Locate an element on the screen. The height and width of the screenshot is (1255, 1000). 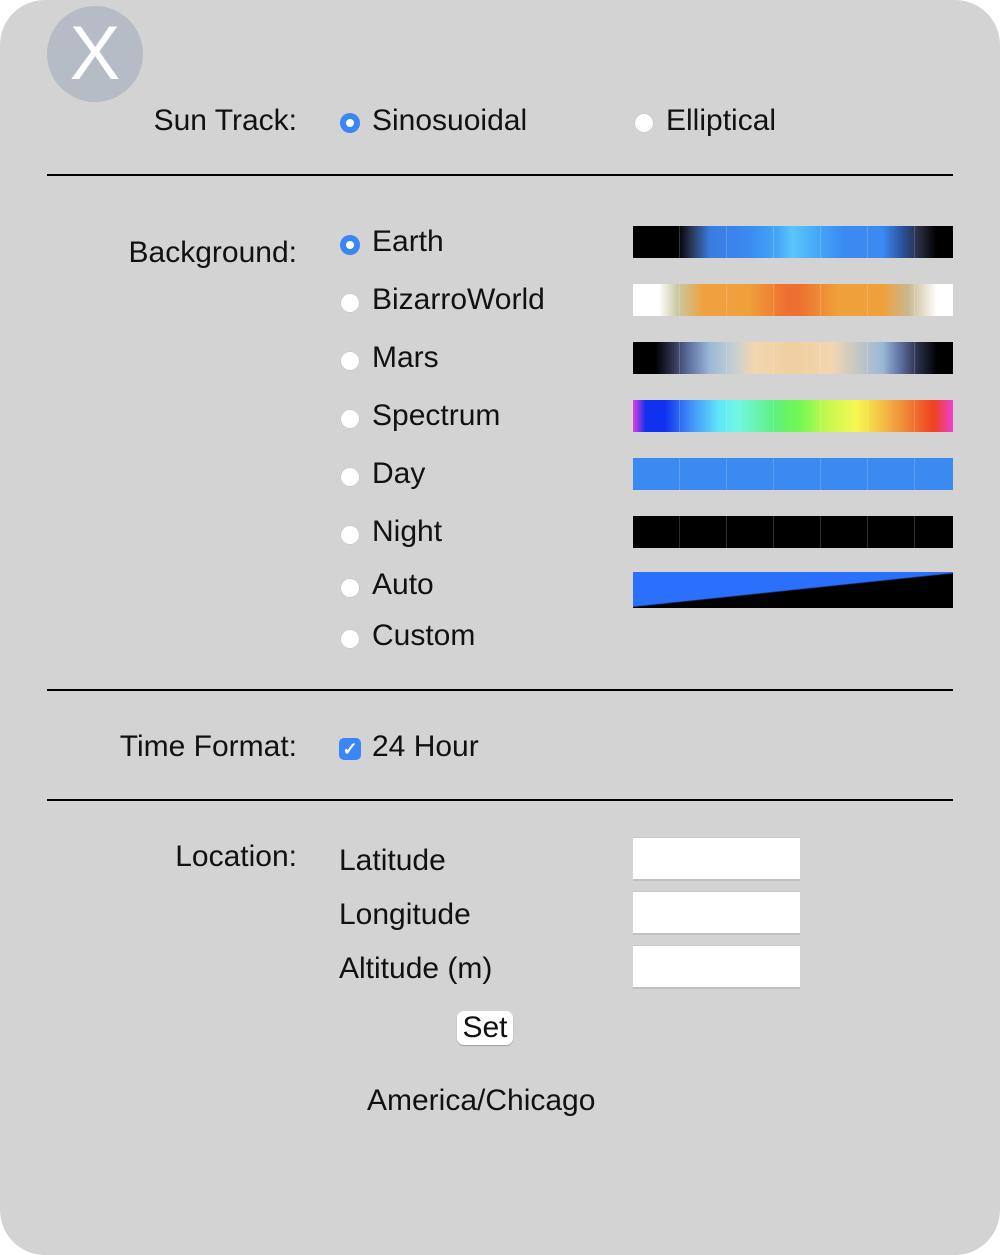
location-label: Location: is located at coordinates (236, 856).